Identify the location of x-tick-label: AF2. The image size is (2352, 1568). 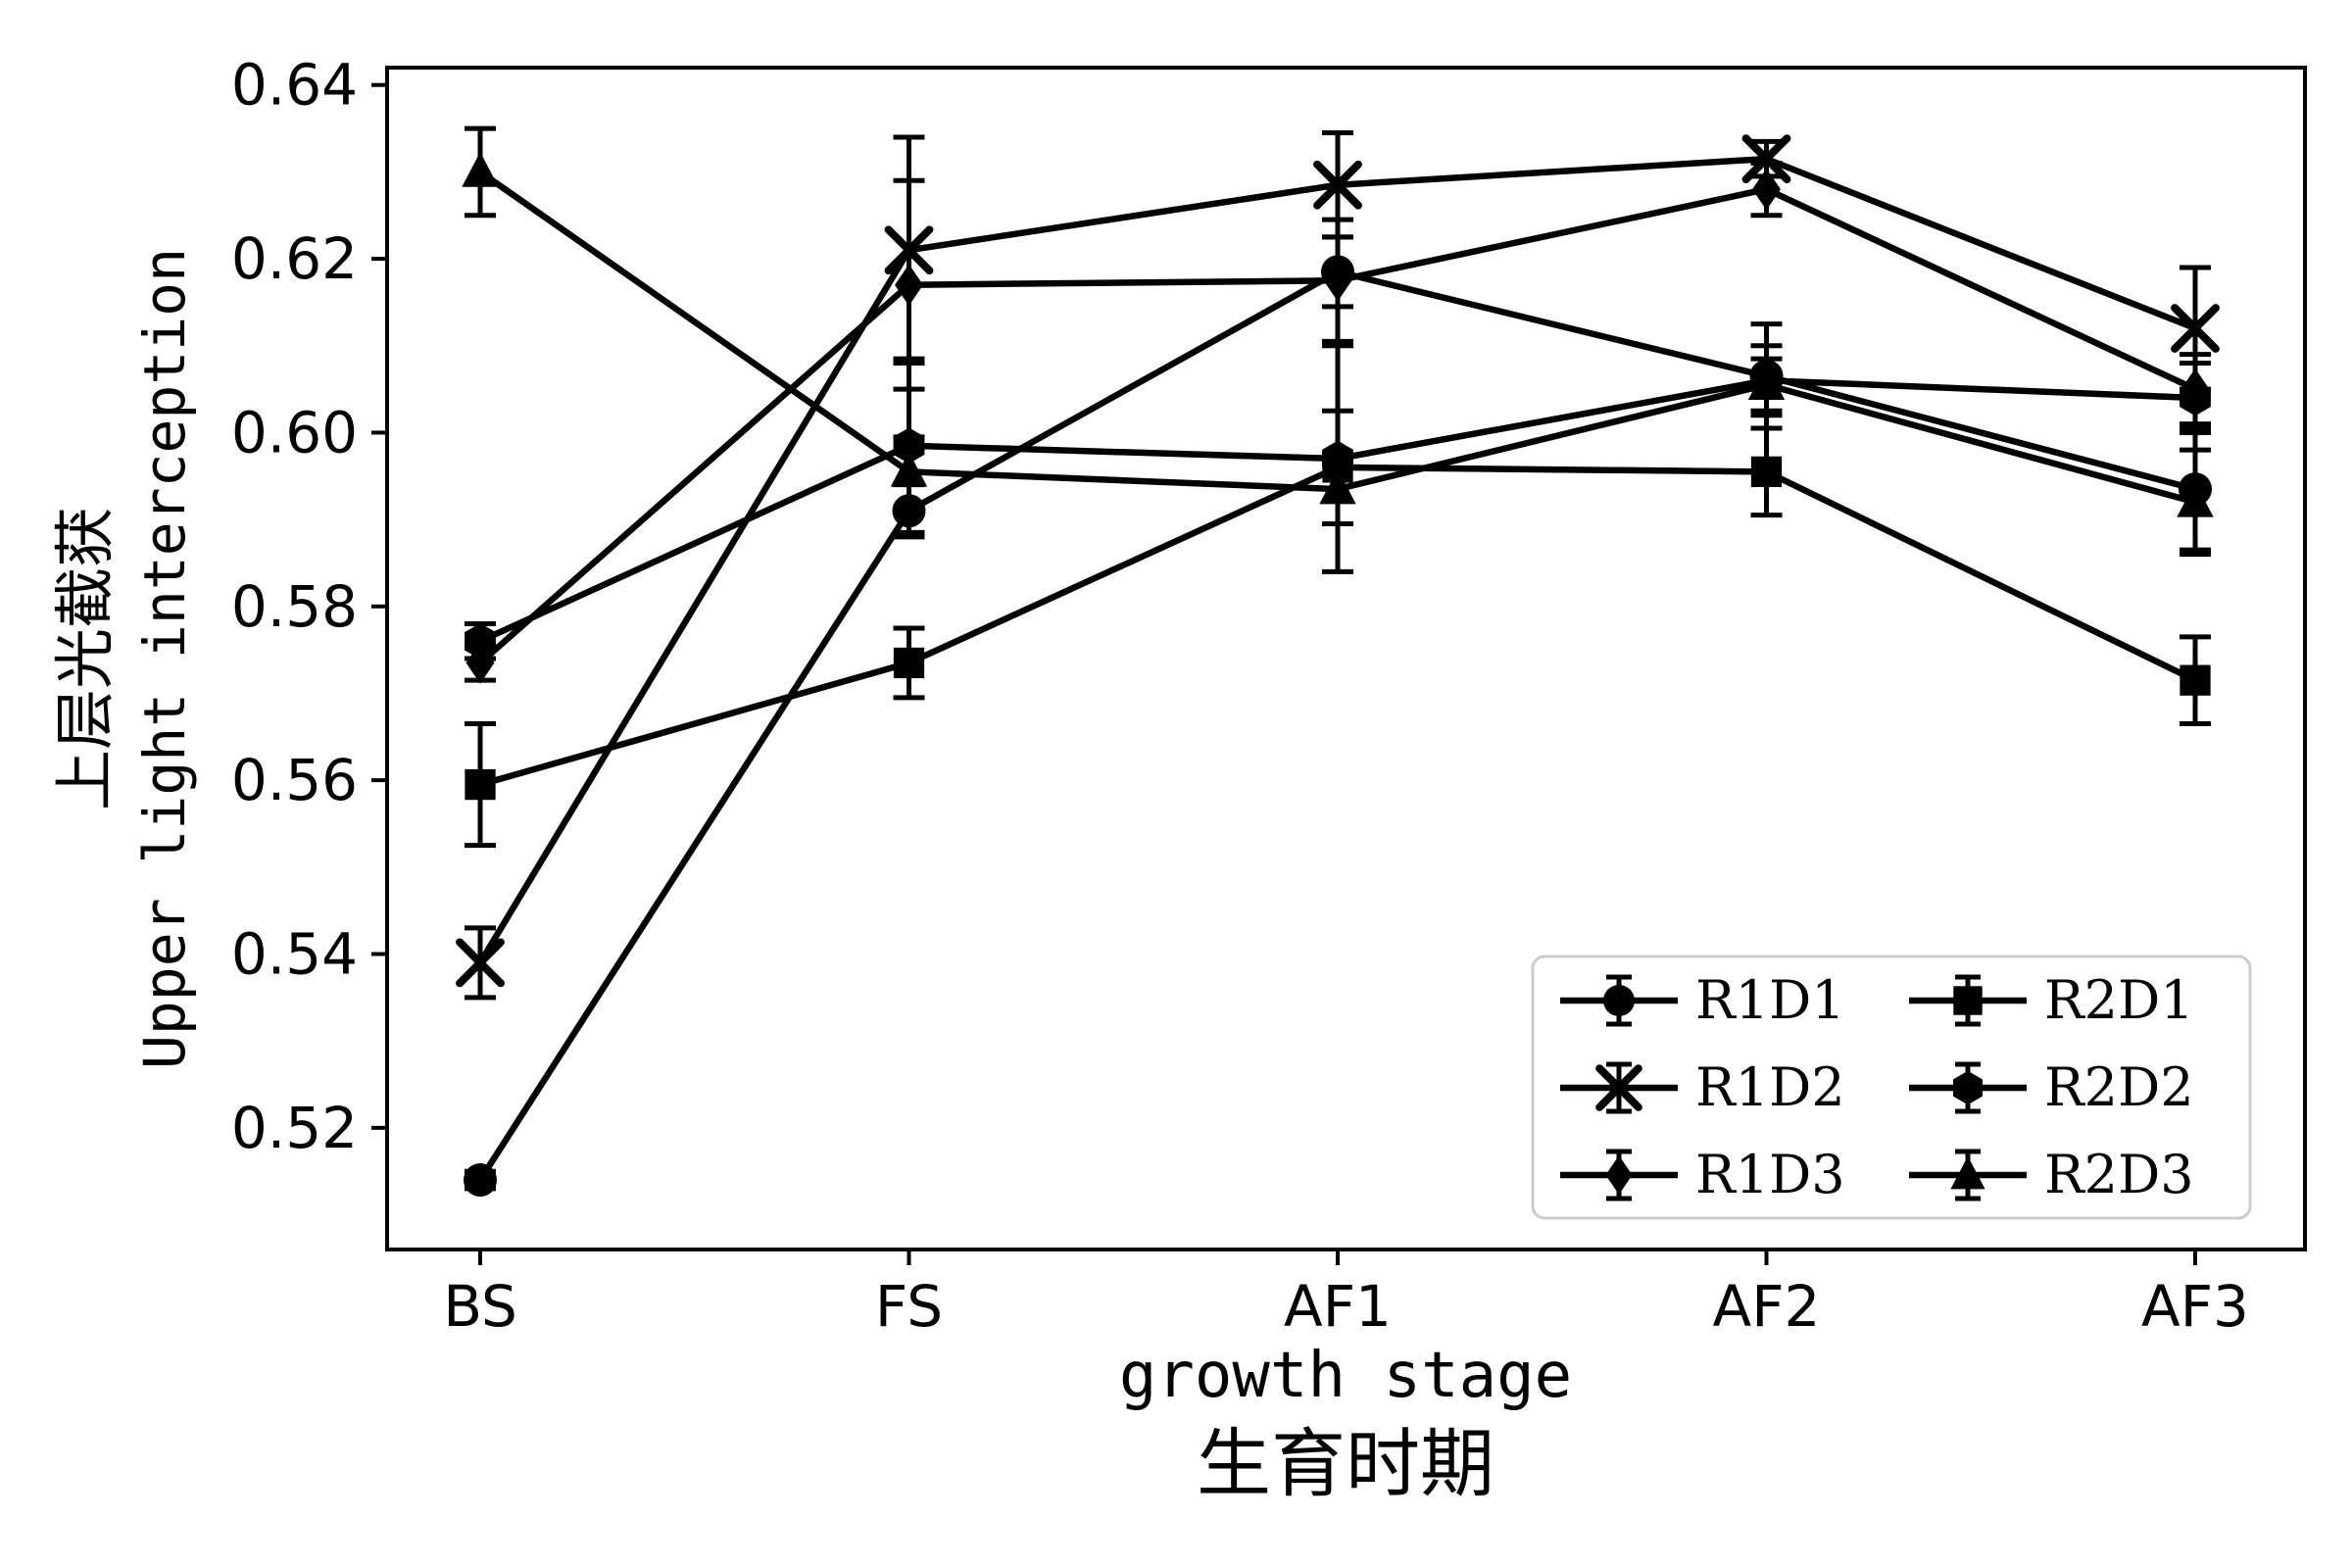
(1767, 1306).